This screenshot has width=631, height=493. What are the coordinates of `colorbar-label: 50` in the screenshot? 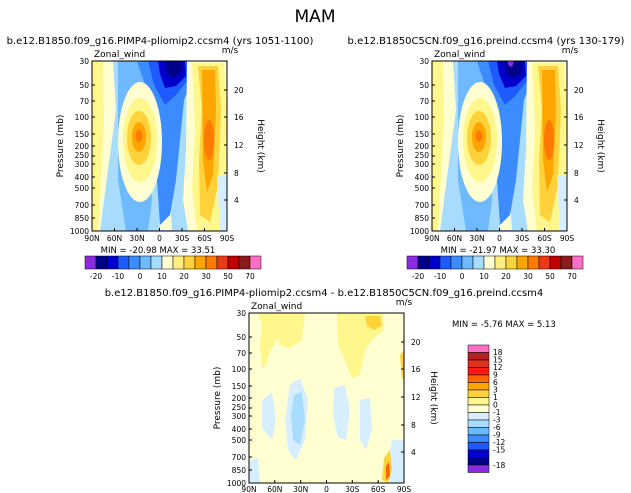 It's located at (550, 276).